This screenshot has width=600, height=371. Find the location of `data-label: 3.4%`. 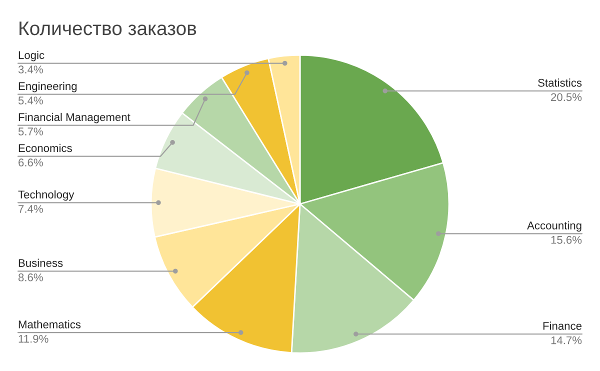

data-label: 3.4% is located at coordinates (30, 70).